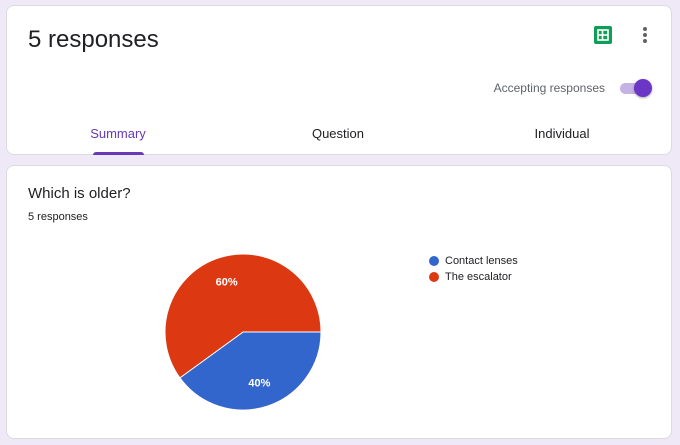 Image resolution: width=680 pixels, height=445 pixels. I want to click on create-spreadsheet-button, so click(603, 35).